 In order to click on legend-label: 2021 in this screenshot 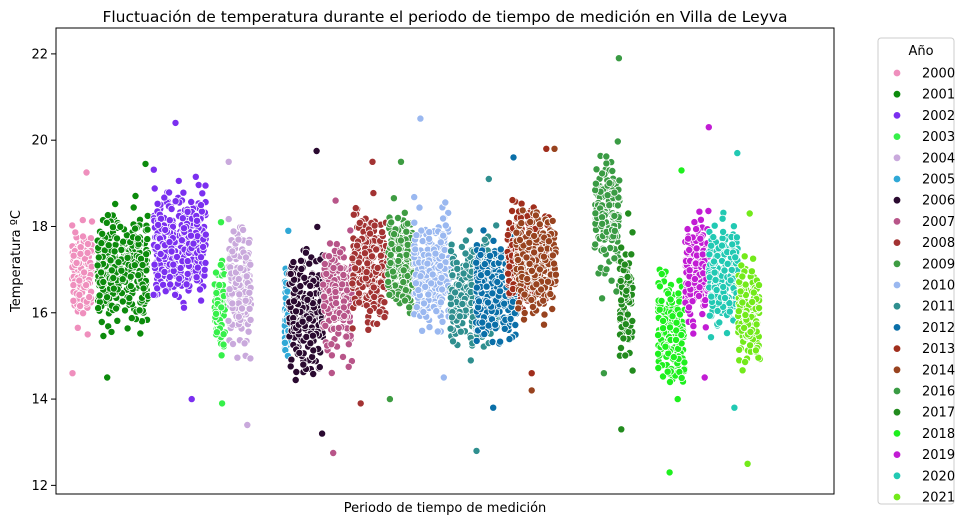, I will do `click(938, 498)`.